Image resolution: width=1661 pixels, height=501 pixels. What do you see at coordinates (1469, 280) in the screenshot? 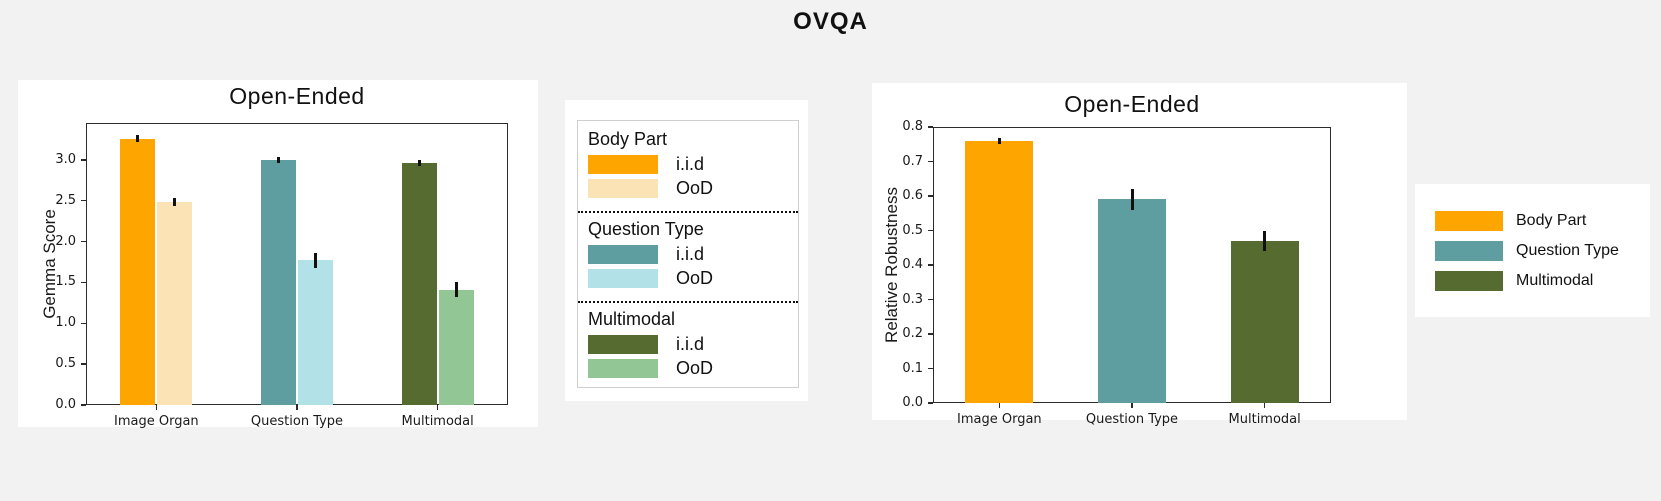
I see `legend-swatch-multimodal` at bounding box center [1469, 280].